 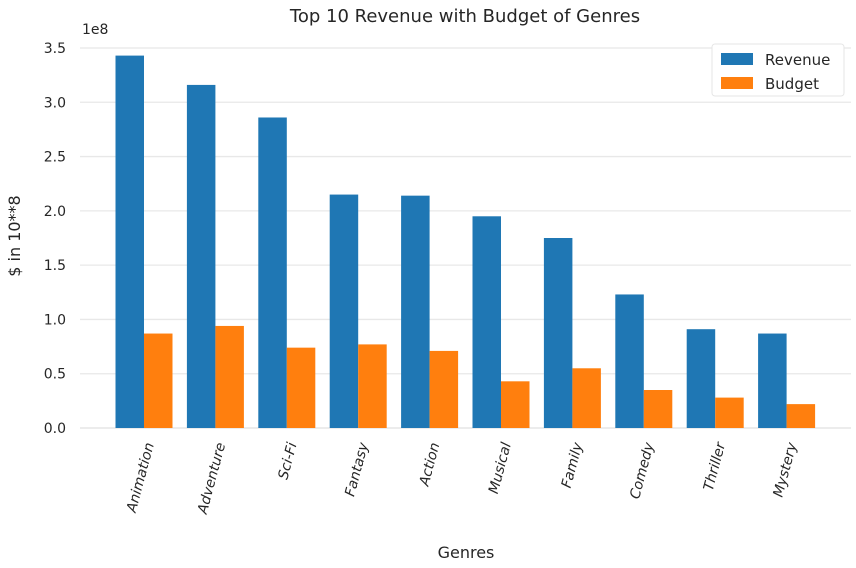 What do you see at coordinates (642, 470) in the screenshot?
I see `x-tick-label: Comedy` at bounding box center [642, 470].